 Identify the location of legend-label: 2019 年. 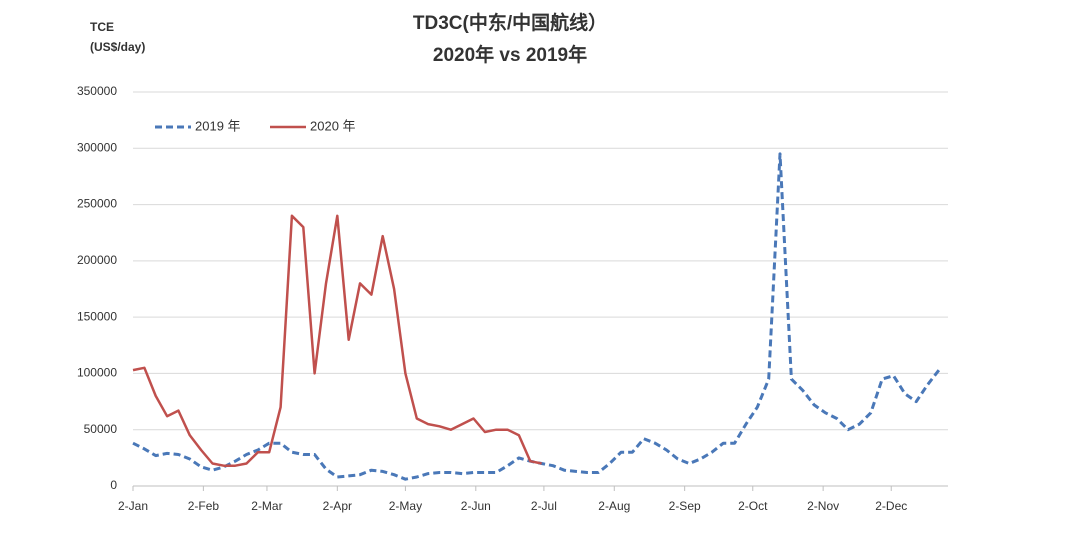
(218, 125).